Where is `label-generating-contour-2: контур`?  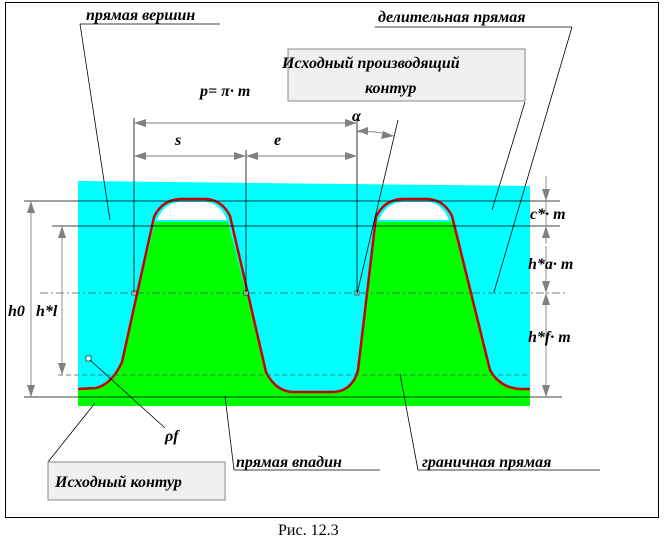
label-generating-contour-2: контур is located at coordinates (390, 88).